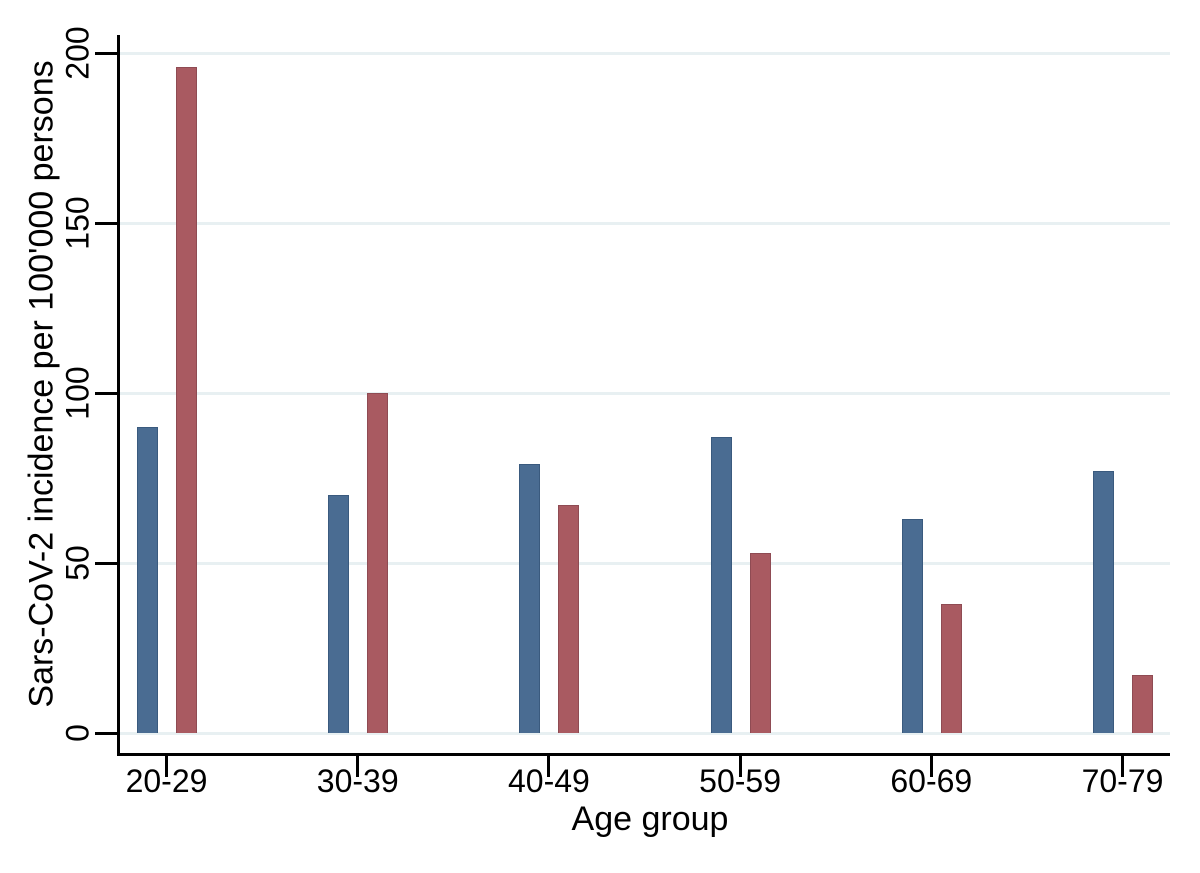  I want to click on x-tick-label-40-49: 40-49, so click(548, 781).